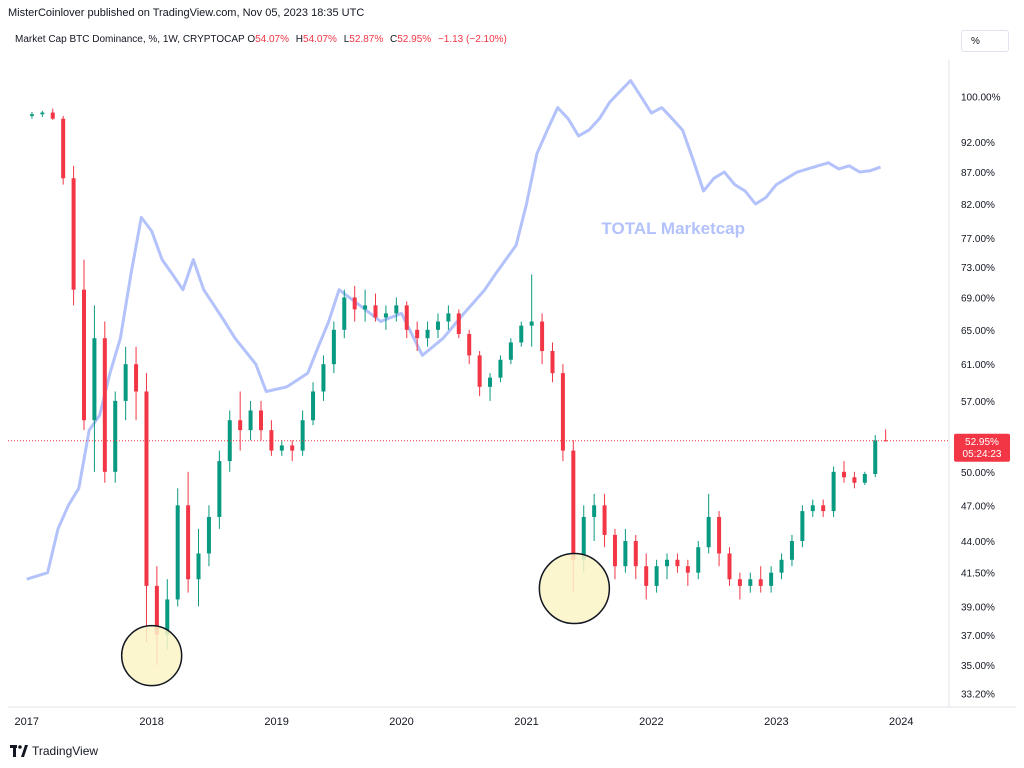  Describe the element at coordinates (26, 722) in the screenshot. I see `x-tick-label: 2017` at that location.